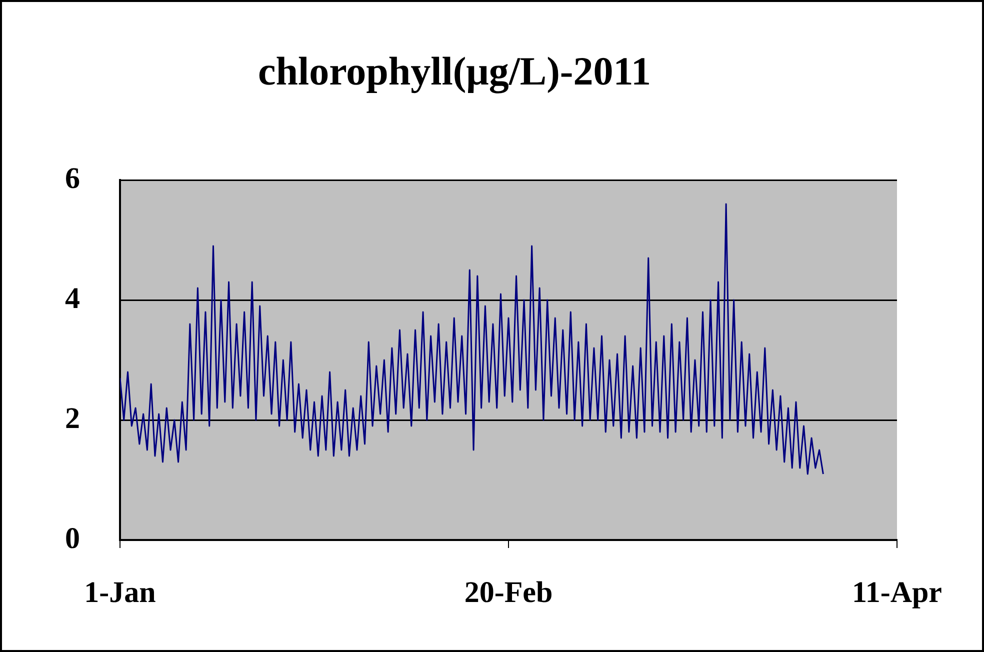 This screenshot has width=984, height=652. What do you see at coordinates (72, 538) in the screenshot?
I see `y-tick-label: 0` at bounding box center [72, 538].